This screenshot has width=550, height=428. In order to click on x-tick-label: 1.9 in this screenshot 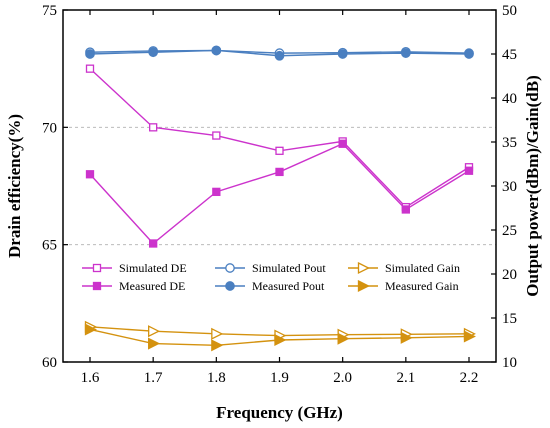, I will do `click(279, 378)`.